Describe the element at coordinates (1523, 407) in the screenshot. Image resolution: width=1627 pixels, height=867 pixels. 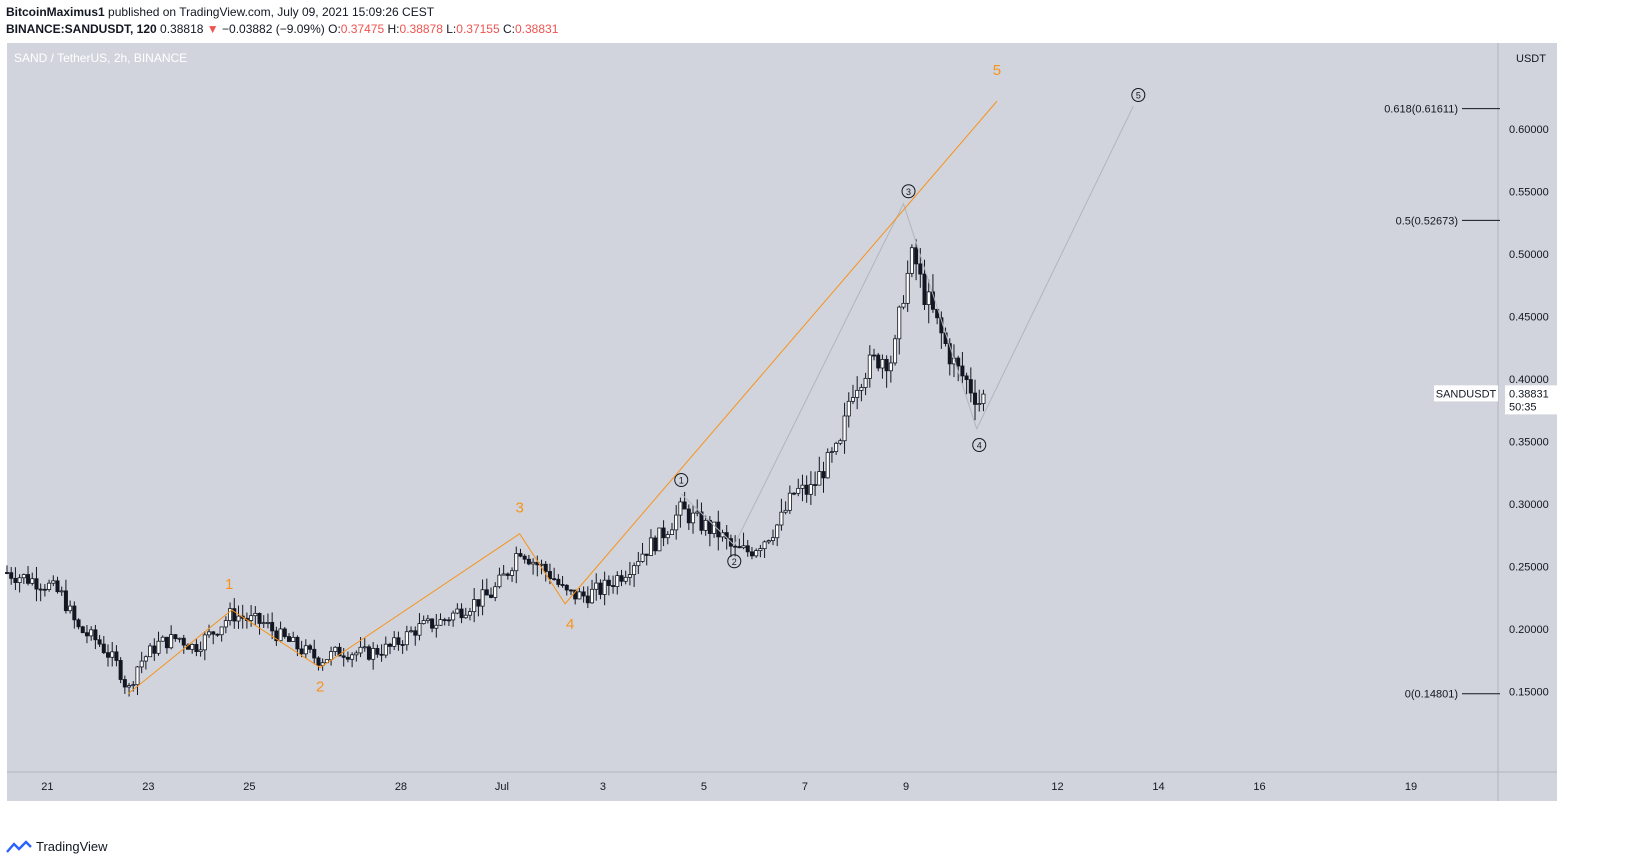
I see `price-countdown-text: 50:35` at that location.